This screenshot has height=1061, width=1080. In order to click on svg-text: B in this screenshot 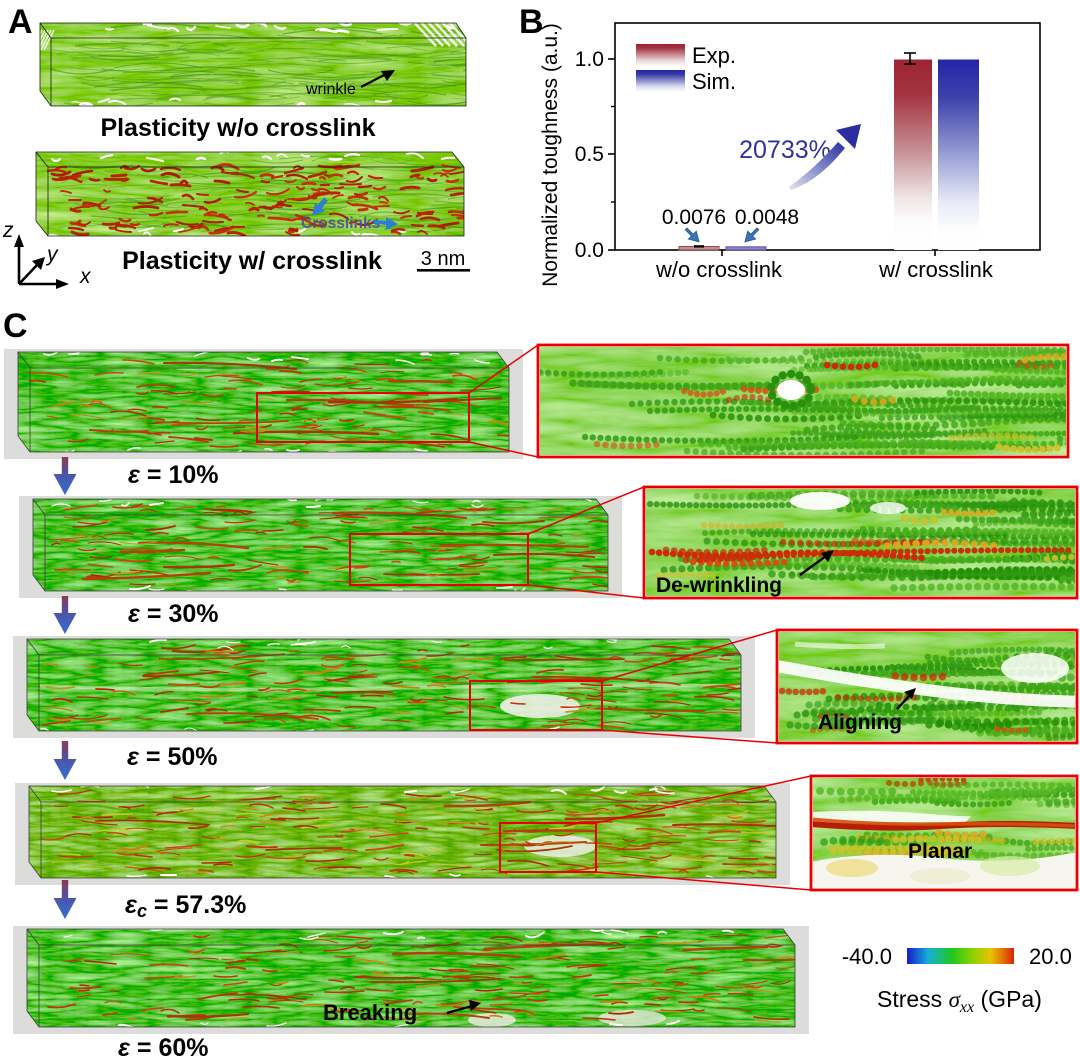, I will do `click(531, 22)`.